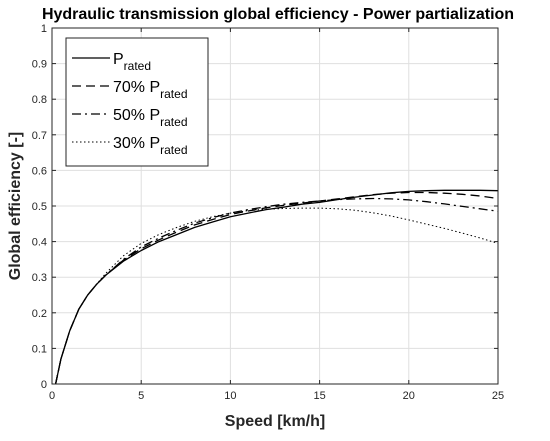  I want to click on x-tick-label: 15, so click(319, 396).